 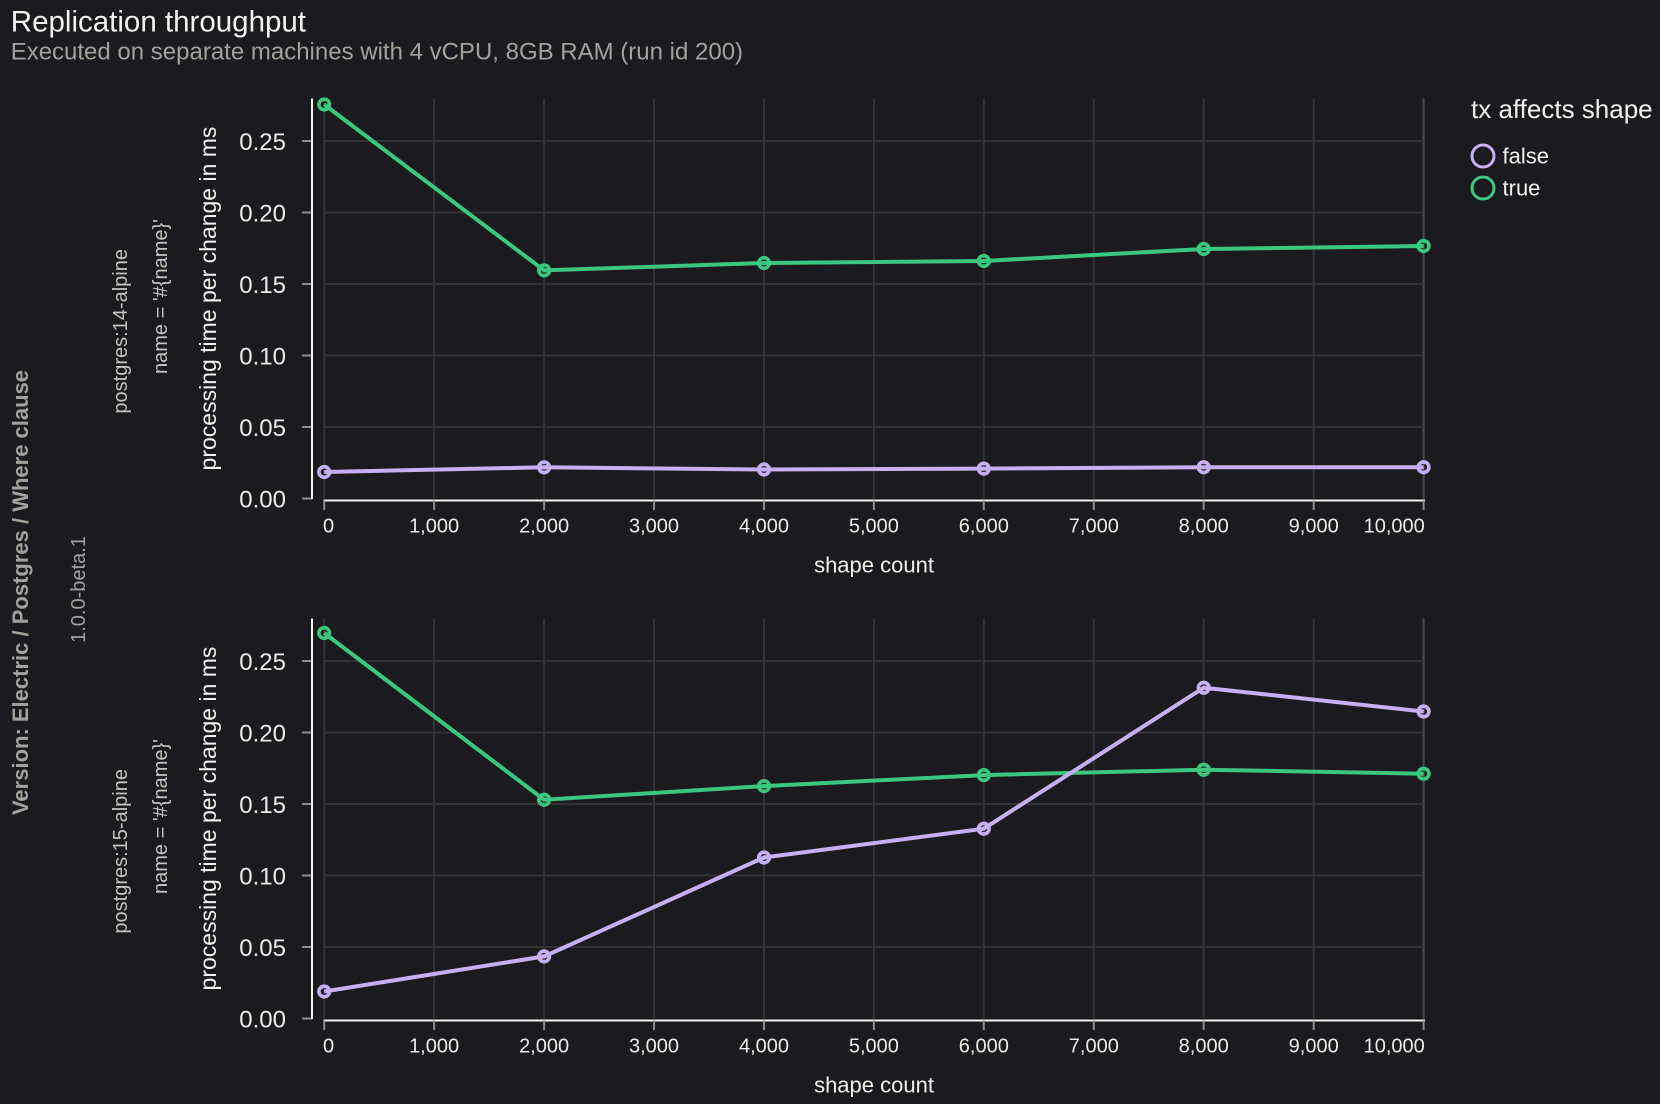 What do you see at coordinates (121, 851) in the screenshot?
I see `svg-text: postgres:15-alpine` at bounding box center [121, 851].